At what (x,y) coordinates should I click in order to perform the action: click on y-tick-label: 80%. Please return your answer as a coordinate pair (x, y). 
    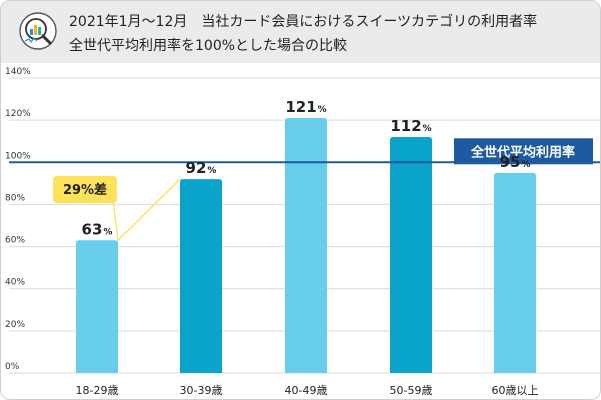
    Looking at the image, I should click on (15, 198).